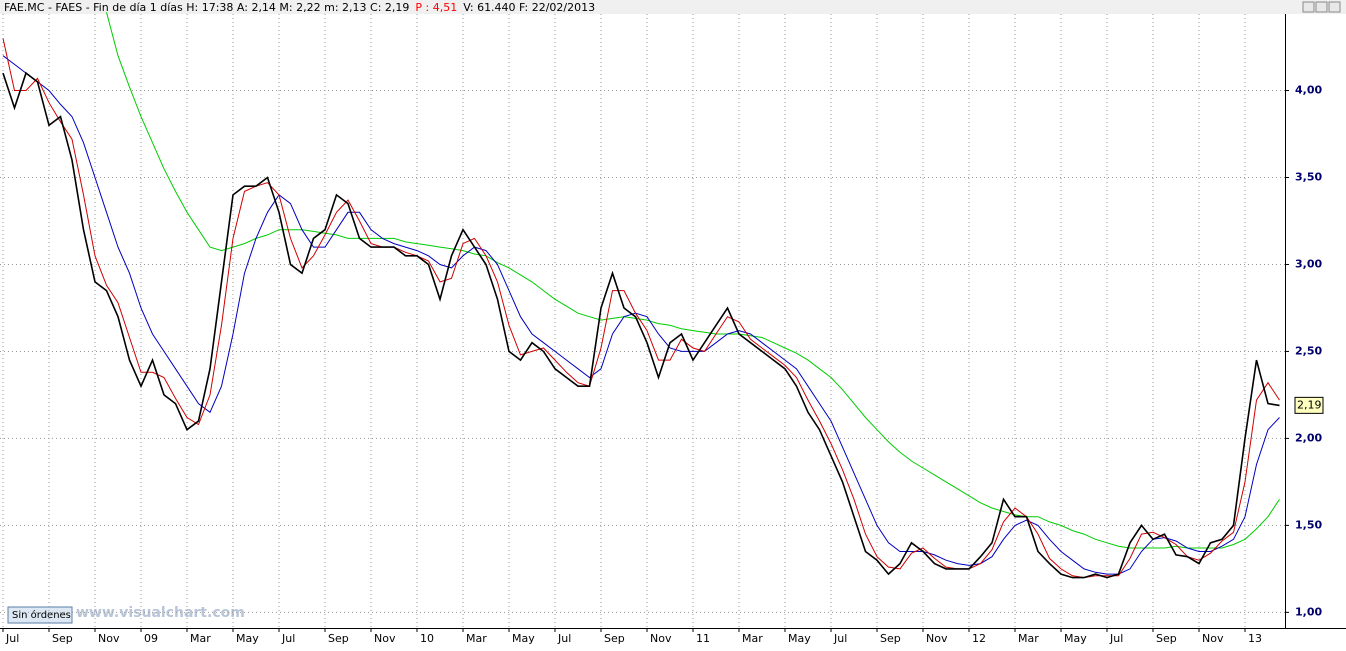  Describe the element at coordinates (673, 7) in the screenshot. I see `header-bar` at that location.